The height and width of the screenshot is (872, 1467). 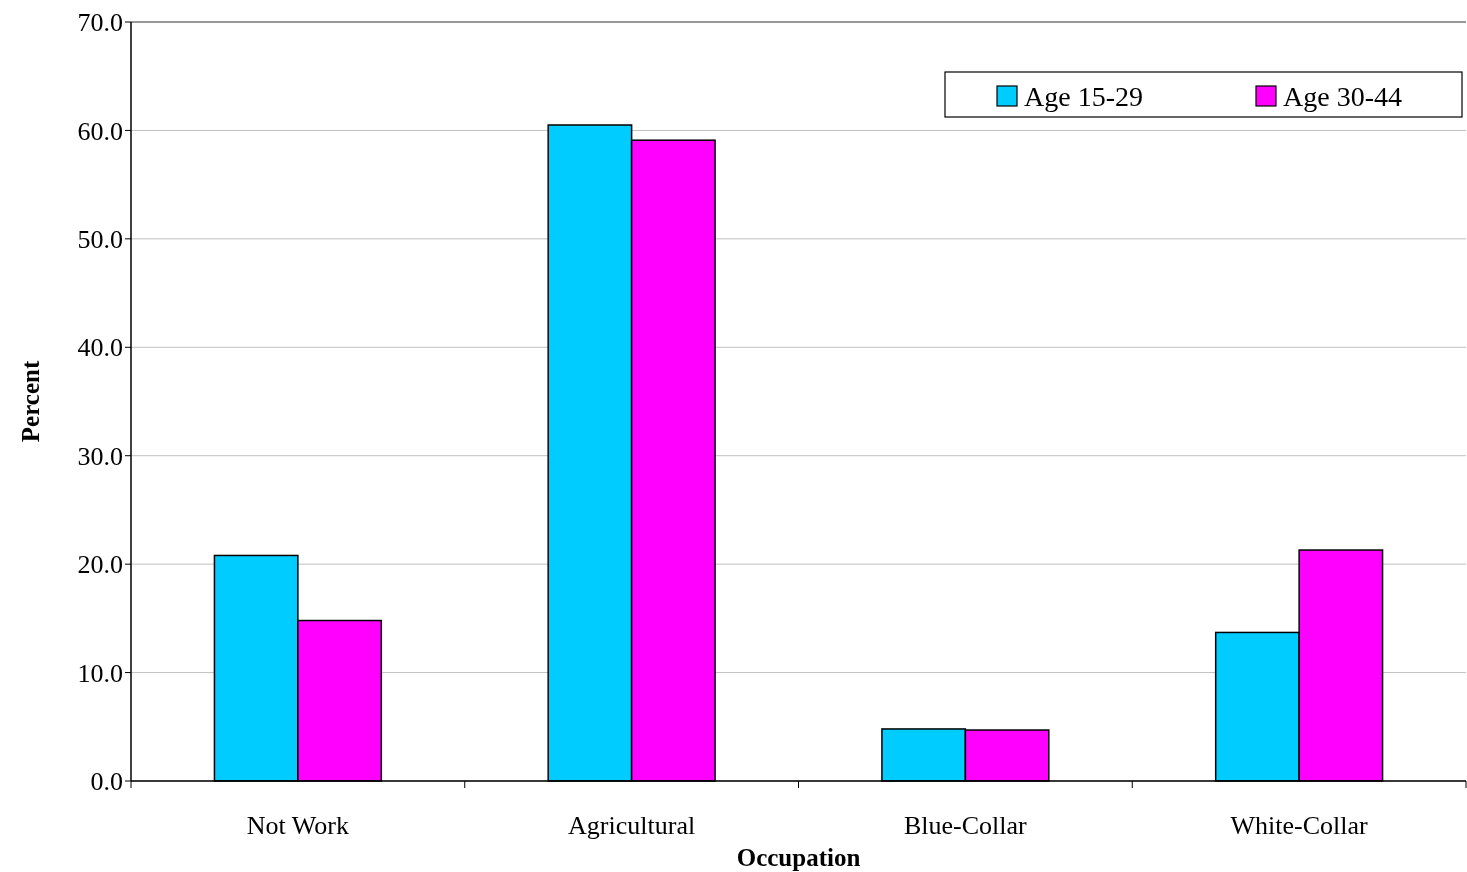 What do you see at coordinates (100, 565) in the screenshot?
I see `y-tick-label: 20.0` at bounding box center [100, 565].